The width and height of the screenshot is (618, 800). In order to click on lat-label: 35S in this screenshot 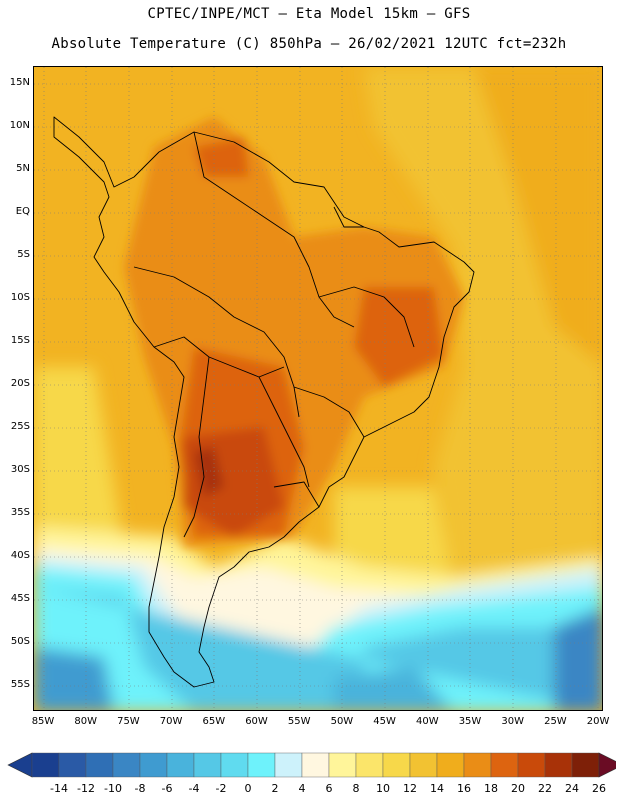, I will do `click(20, 512)`.